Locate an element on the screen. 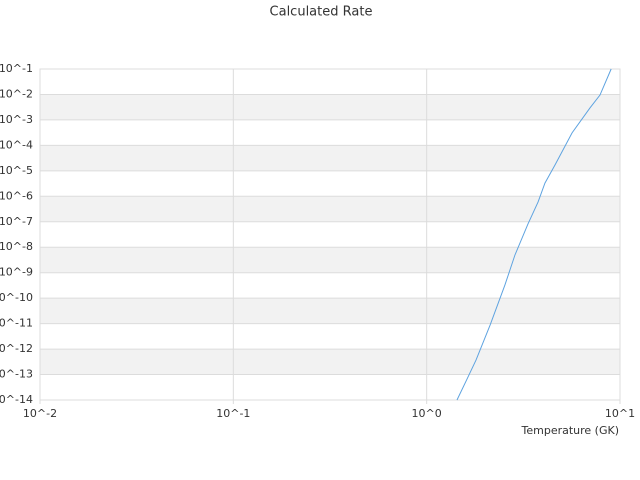  y-tick-label: 10^-10 is located at coordinates (16, 297).